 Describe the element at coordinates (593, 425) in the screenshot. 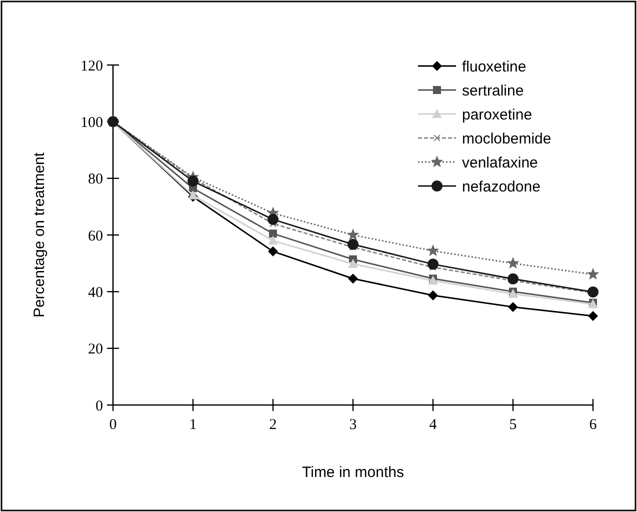

I see `x-tick-label: 6` at that location.